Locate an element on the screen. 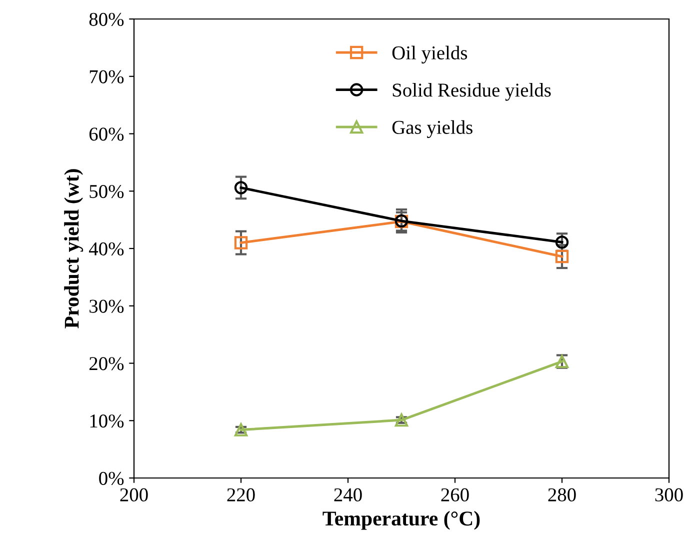 The width and height of the screenshot is (689, 554). y-tick-label: 70% is located at coordinates (107, 77).